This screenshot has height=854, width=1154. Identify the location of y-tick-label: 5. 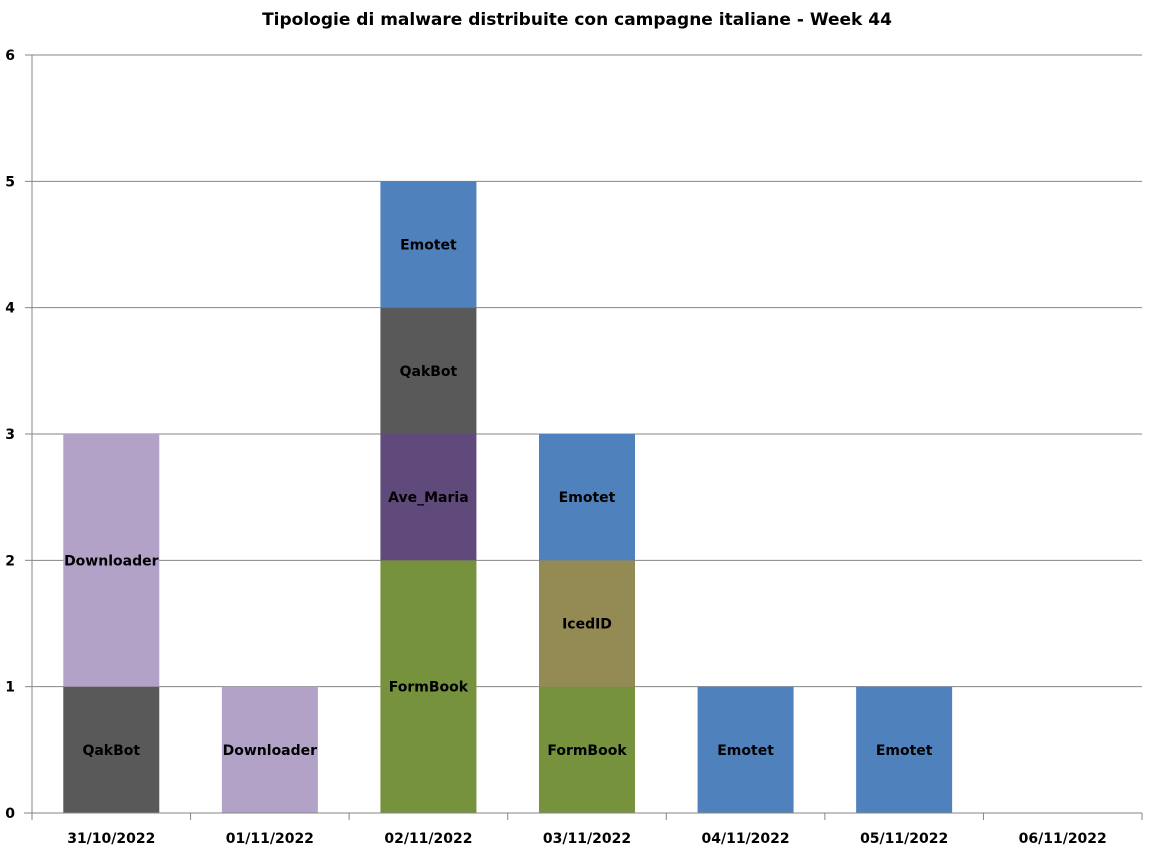
(10, 182).